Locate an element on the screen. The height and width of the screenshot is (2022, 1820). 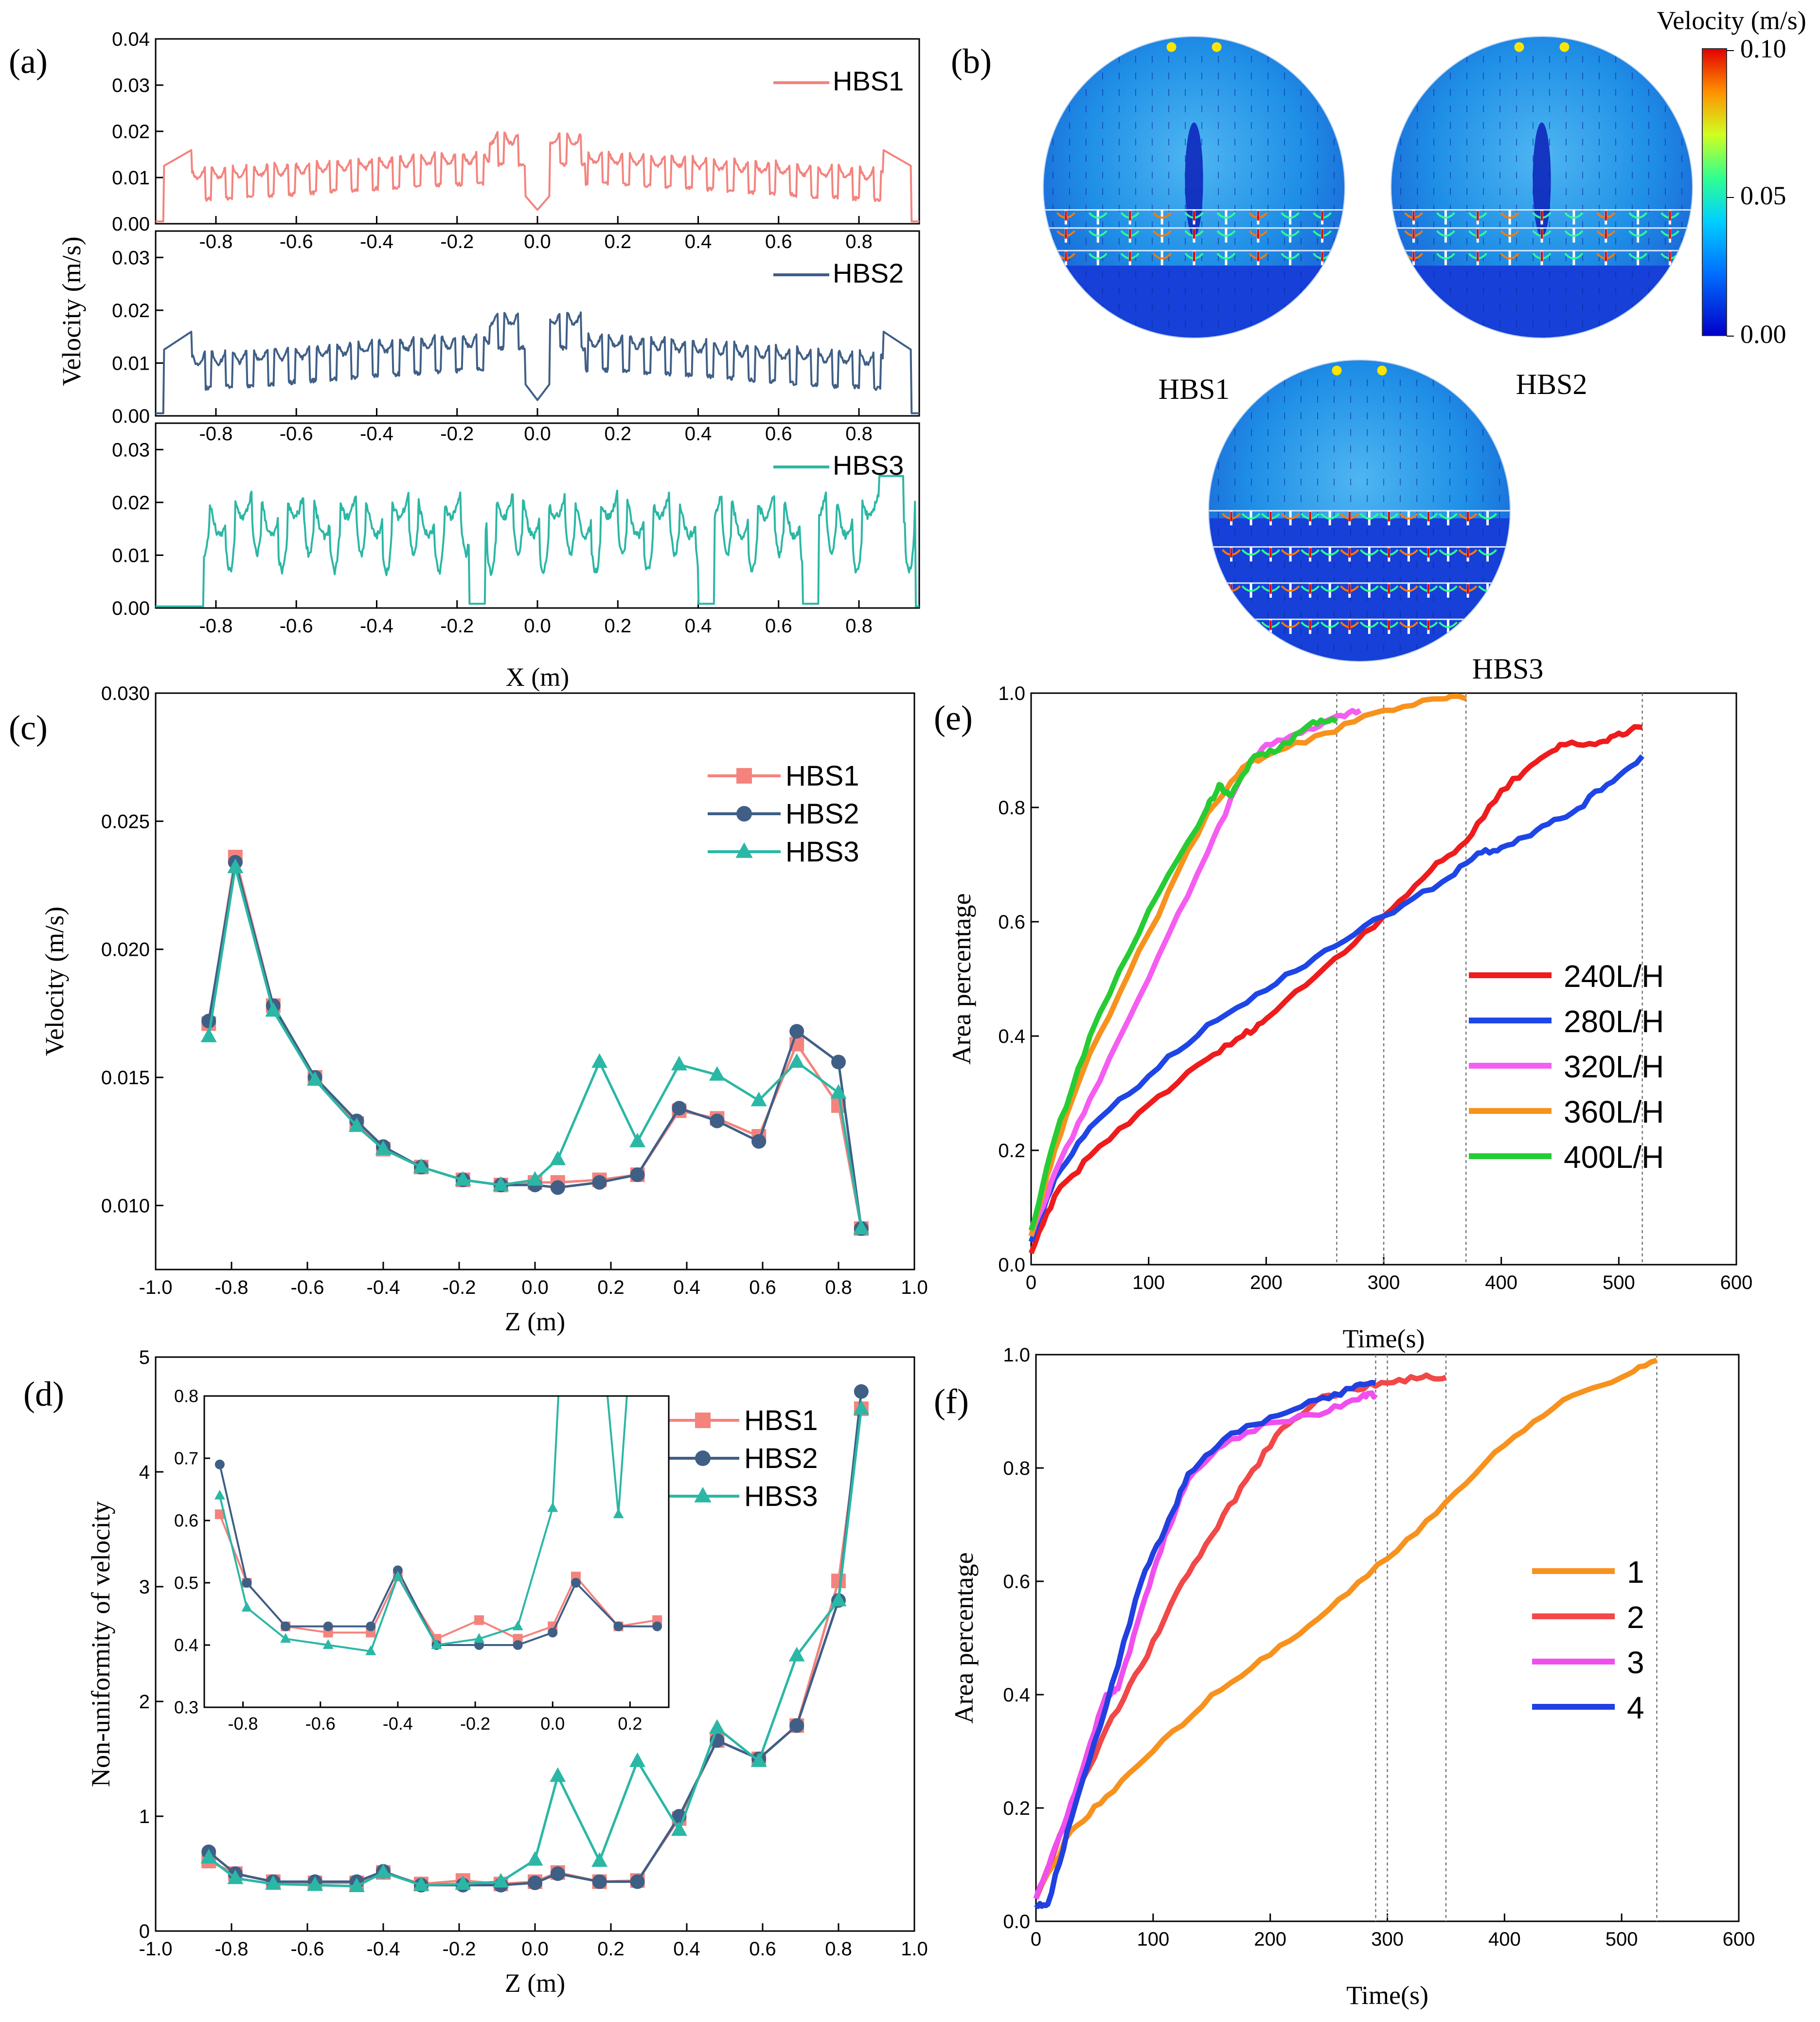
label-HBS3: HBS3 is located at coordinates (1508, 669).